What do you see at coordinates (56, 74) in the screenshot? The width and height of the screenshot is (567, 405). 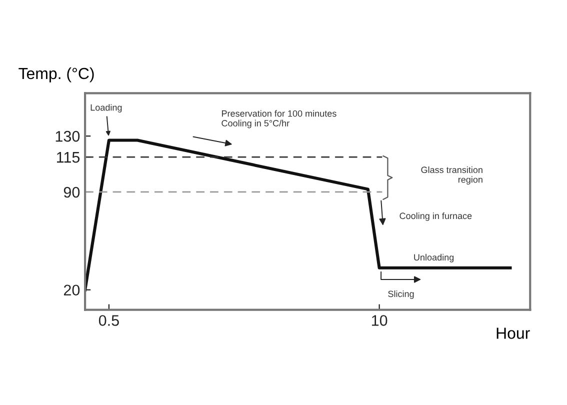 I see `y-axis-title: Temp. (°C)` at bounding box center [56, 74].